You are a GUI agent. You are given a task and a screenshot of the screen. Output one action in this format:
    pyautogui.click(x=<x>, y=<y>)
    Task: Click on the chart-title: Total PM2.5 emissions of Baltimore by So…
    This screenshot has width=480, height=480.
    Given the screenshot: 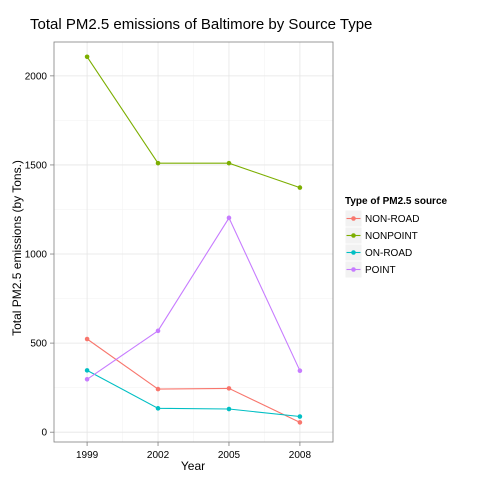 What is the action you would take?
    pyautogui.click(x=201, y=24)
    